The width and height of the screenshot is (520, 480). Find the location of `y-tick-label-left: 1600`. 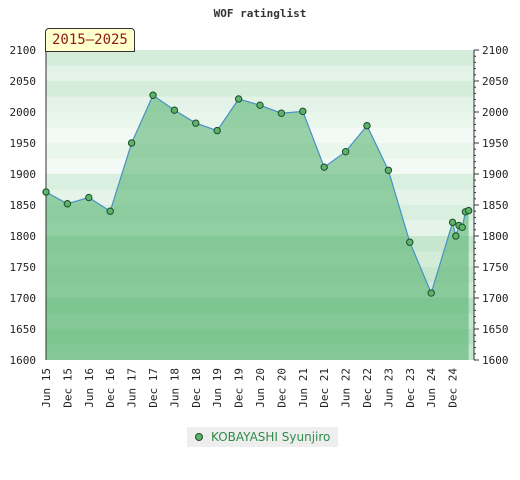

y-tick-label-left: 1600 is located at coordinates (23, 360).